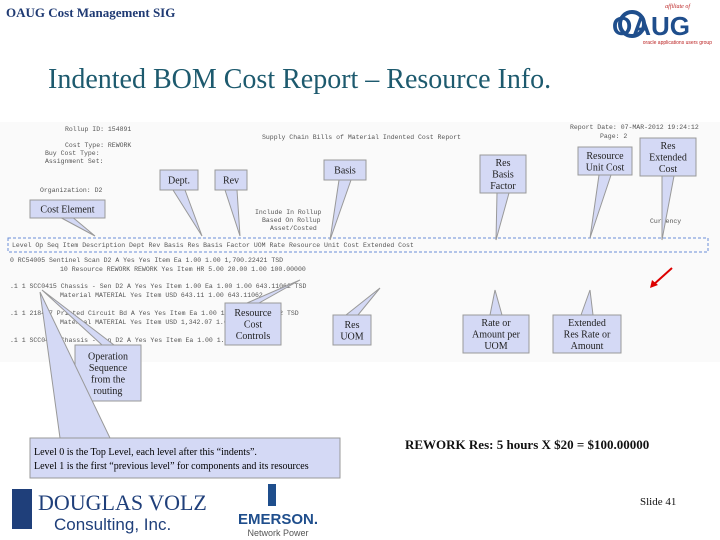 Image resolution: width=720 pixels, height=540 pixels. I want to click on report-line: Assignment Set:, so click(74, 161).